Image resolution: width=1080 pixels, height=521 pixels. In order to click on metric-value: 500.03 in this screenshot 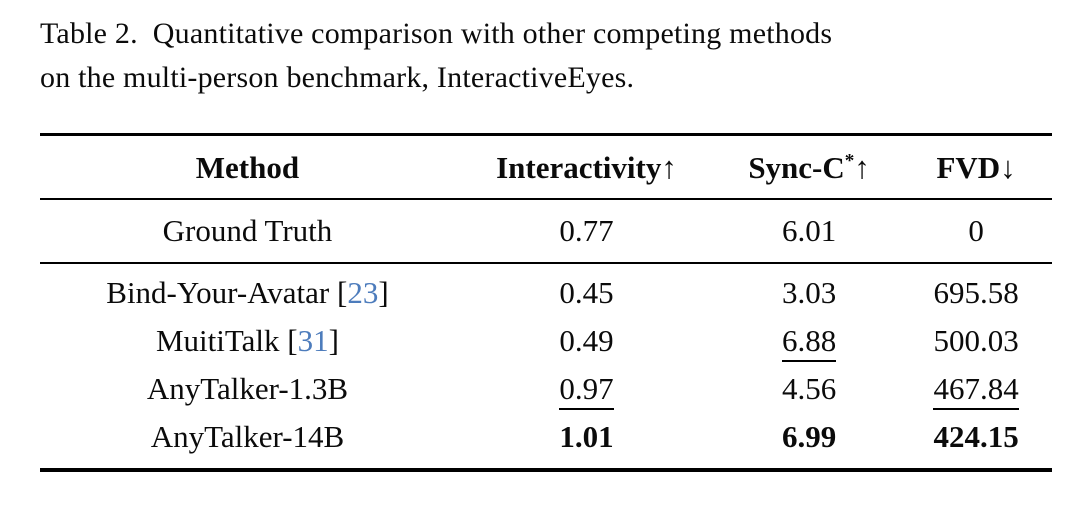, I will do `click(976, 340)`.